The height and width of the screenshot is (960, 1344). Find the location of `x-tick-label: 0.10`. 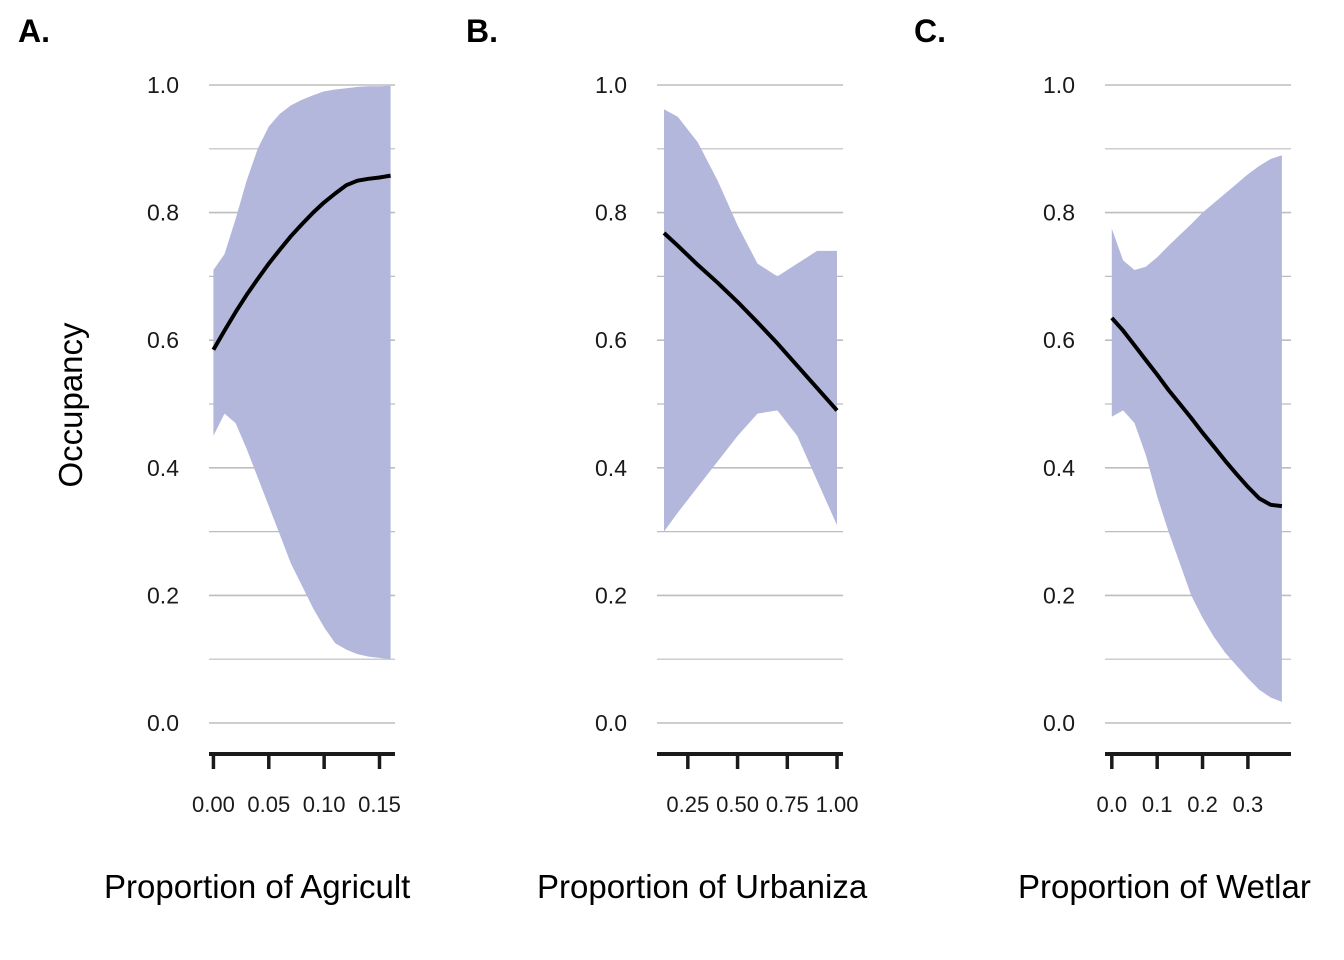

x-tick-label: 0.10 is located at coordinates (324, 804).